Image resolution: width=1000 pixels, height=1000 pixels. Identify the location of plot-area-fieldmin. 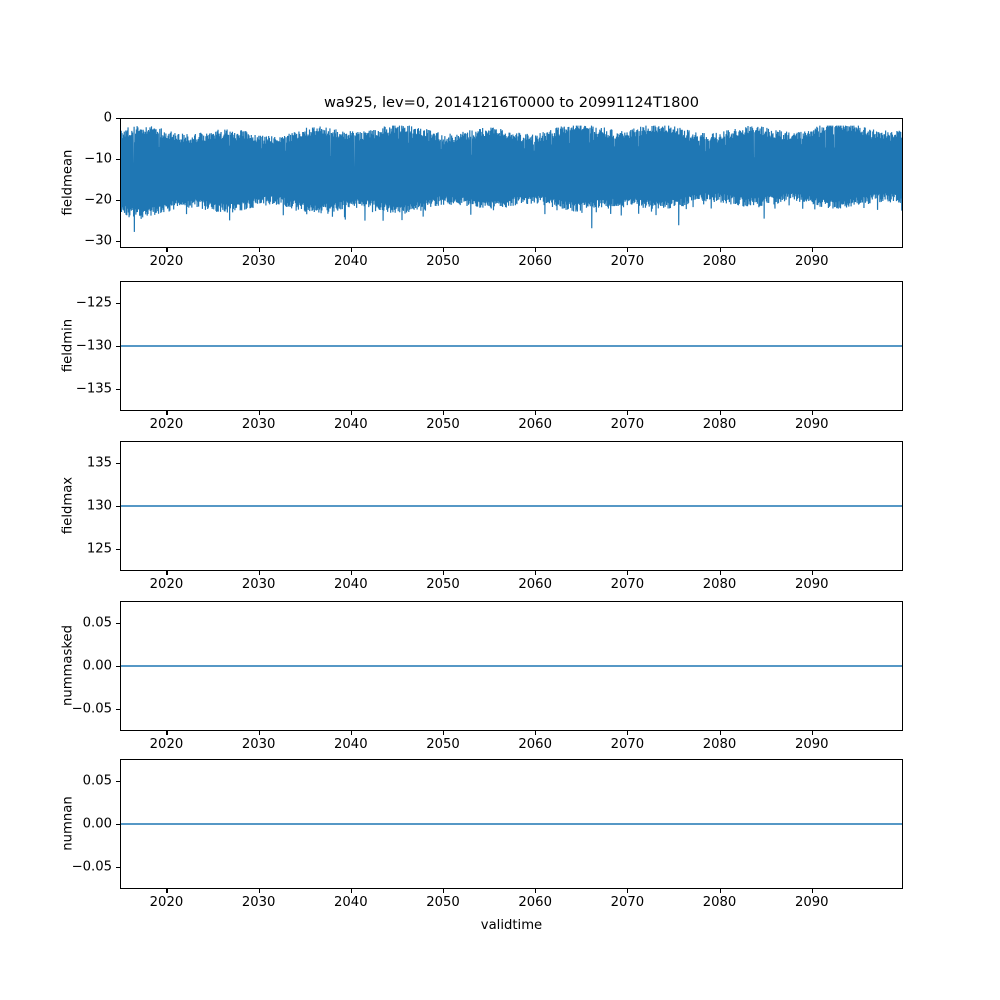
(511, 346).